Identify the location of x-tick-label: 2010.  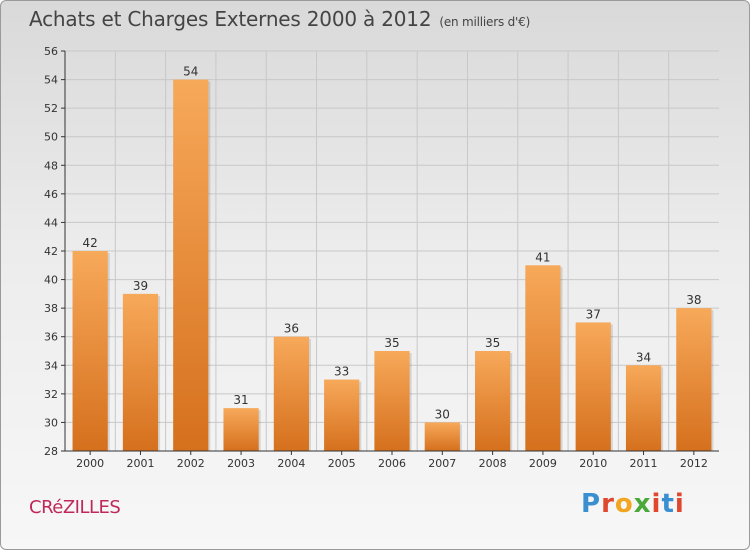
(593, 463).